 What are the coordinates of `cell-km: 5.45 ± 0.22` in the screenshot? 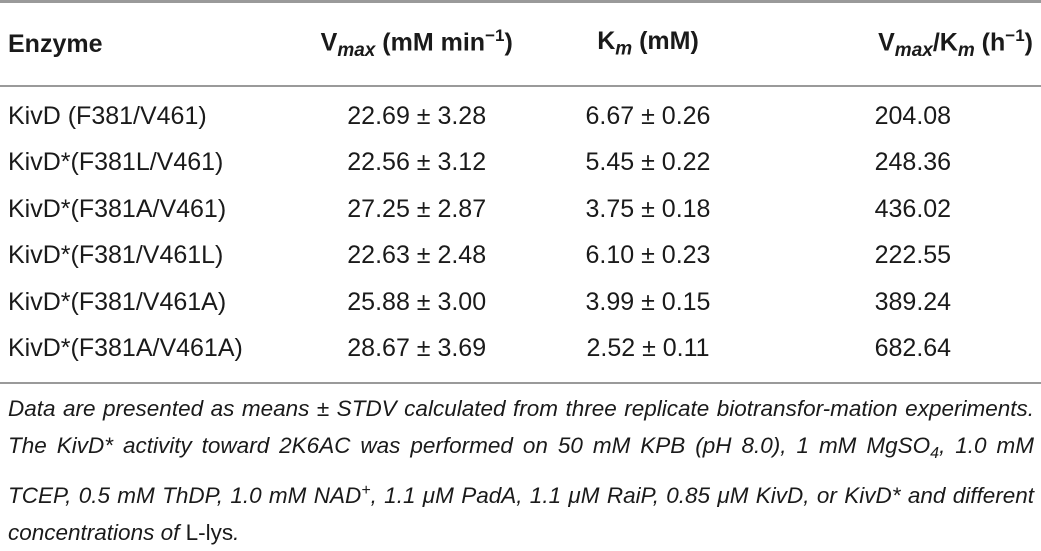 It's located at (648, 162).